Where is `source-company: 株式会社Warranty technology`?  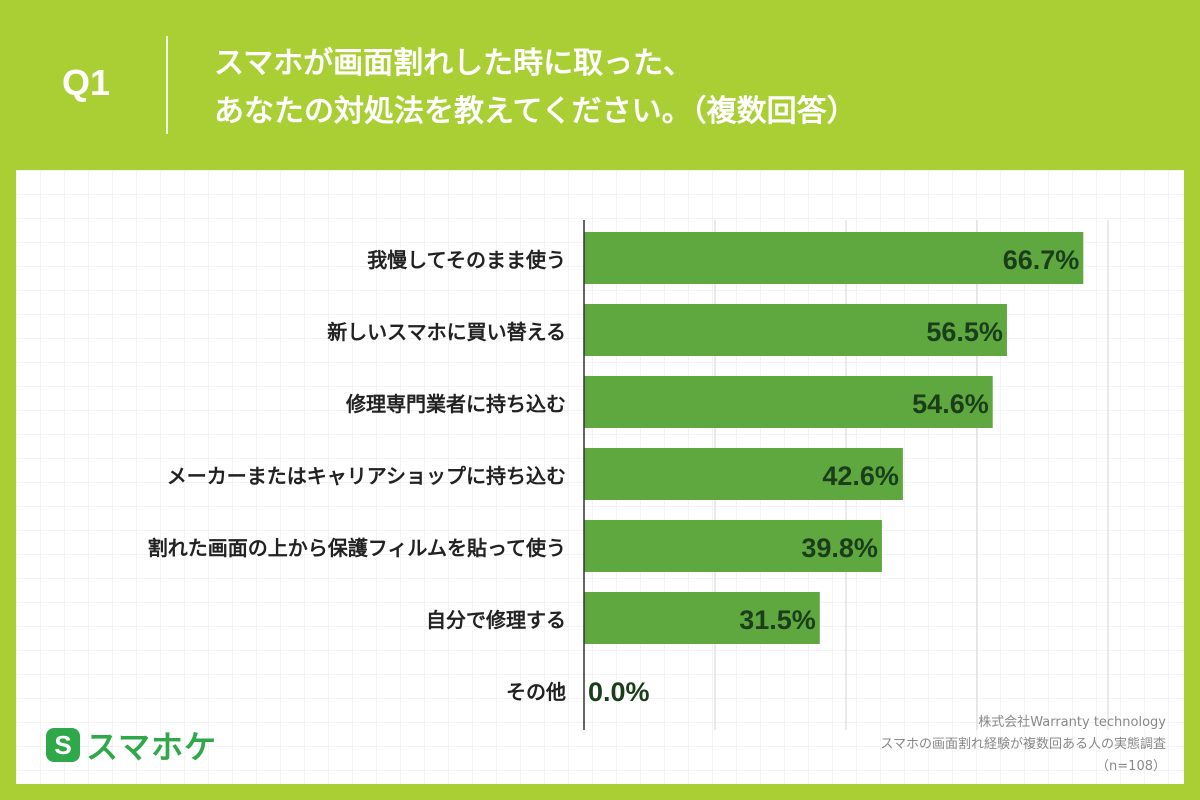
source-company: 株式会社Warranty technology is located at coordinates (1072, 722).